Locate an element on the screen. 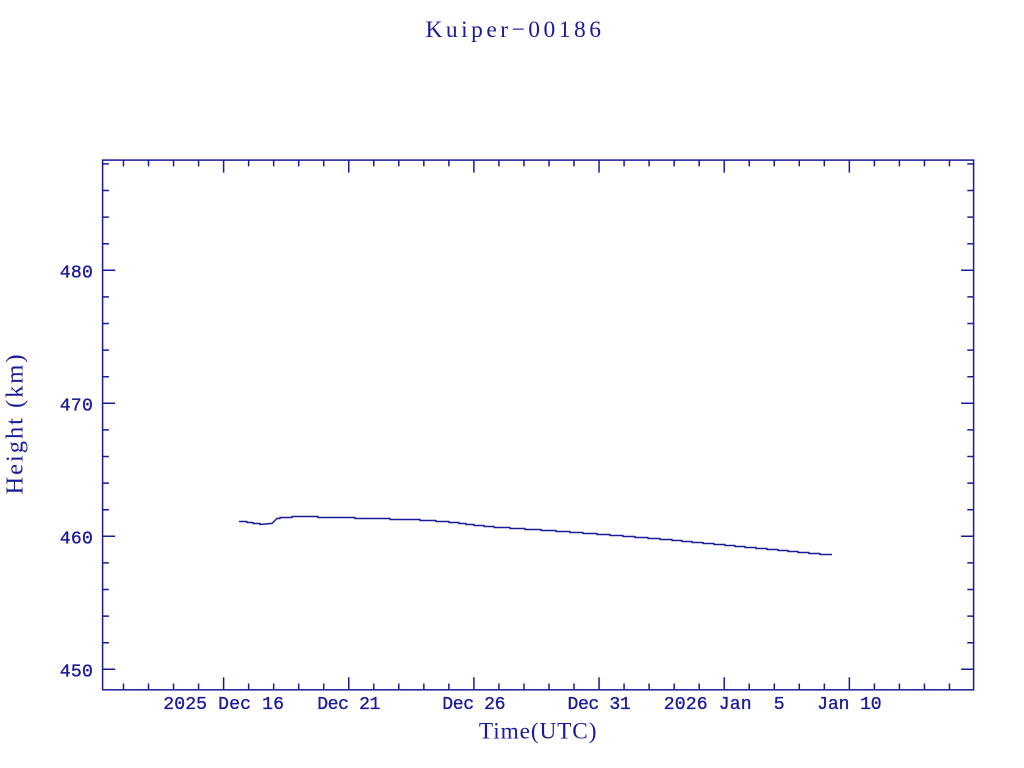 Image resolution: width=1024 pixels, height=768 pixels. svg-text: Dec 21 is located at coordinates (348, 705).